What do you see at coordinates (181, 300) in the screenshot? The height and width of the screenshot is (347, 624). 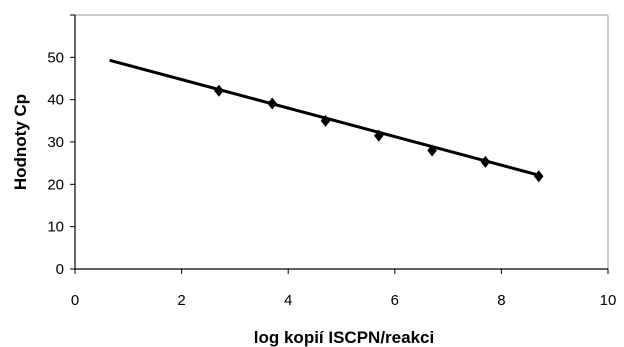 I see `x-tick-label: 2` at bounding box center [181, 300].